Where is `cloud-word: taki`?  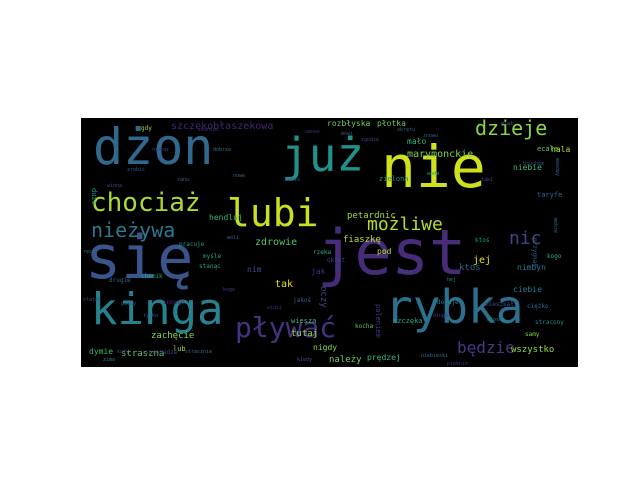
cloud-word: taki is located at coordinates (487, 180).